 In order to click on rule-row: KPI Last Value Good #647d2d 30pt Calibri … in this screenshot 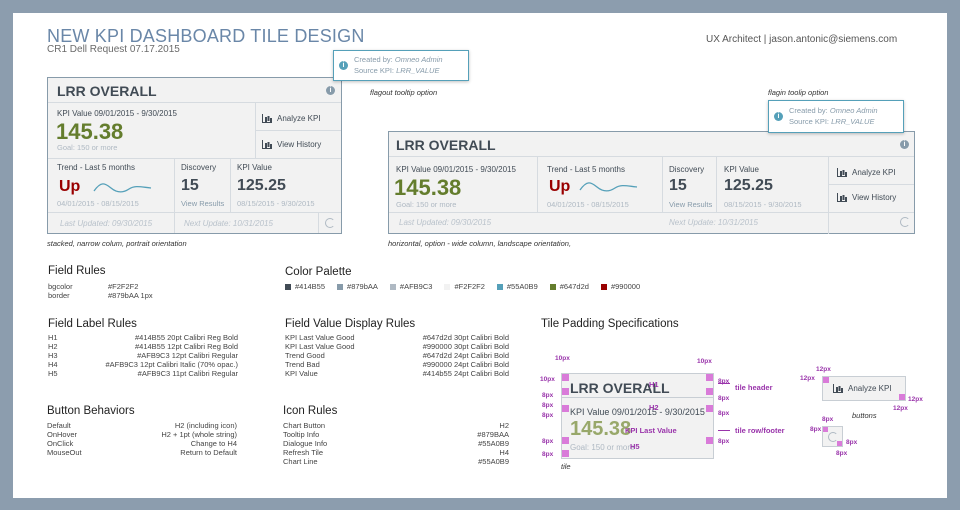, I will do `click(397, 337)`.